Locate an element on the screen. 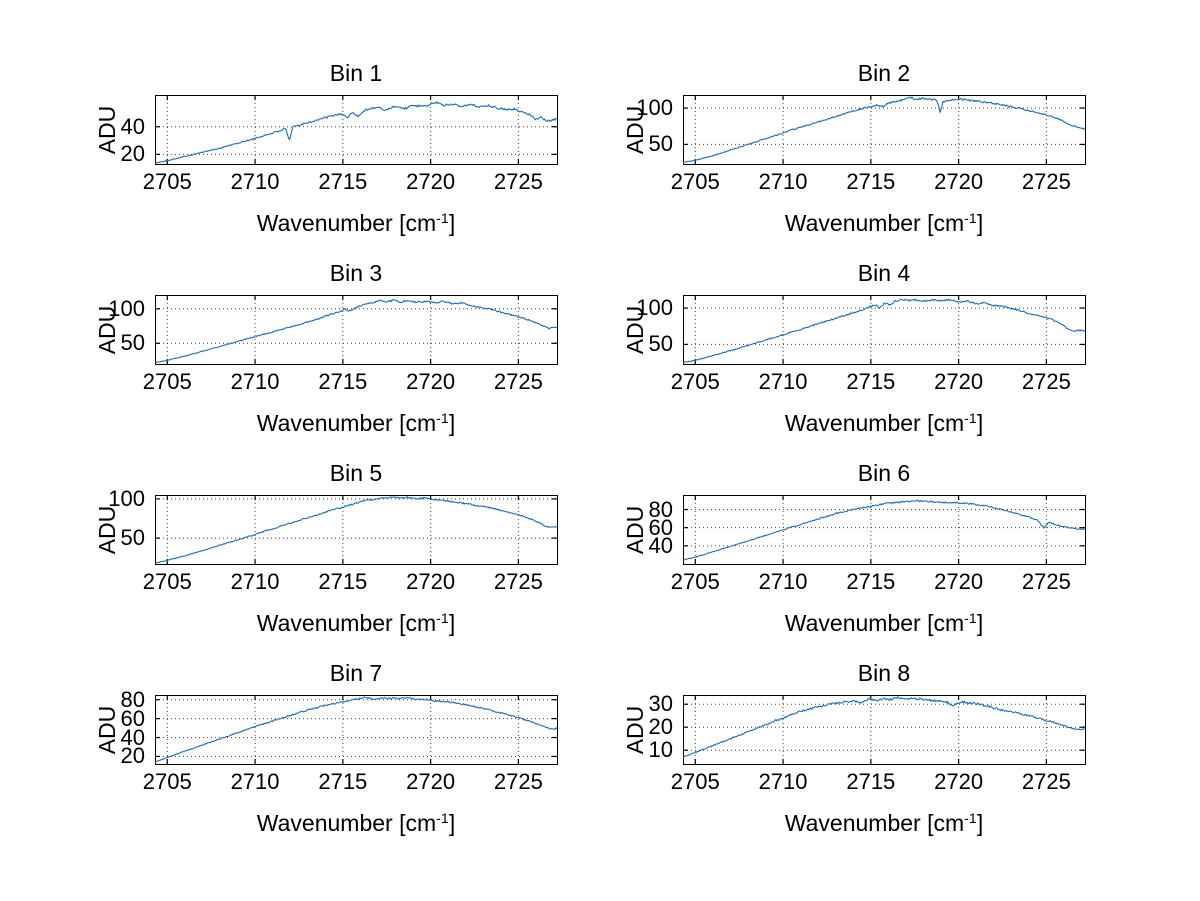 Image resolution: width=1200 pixels, height=901 pixels. plot-title: Bin 3 is located at coordinates (356, 273).